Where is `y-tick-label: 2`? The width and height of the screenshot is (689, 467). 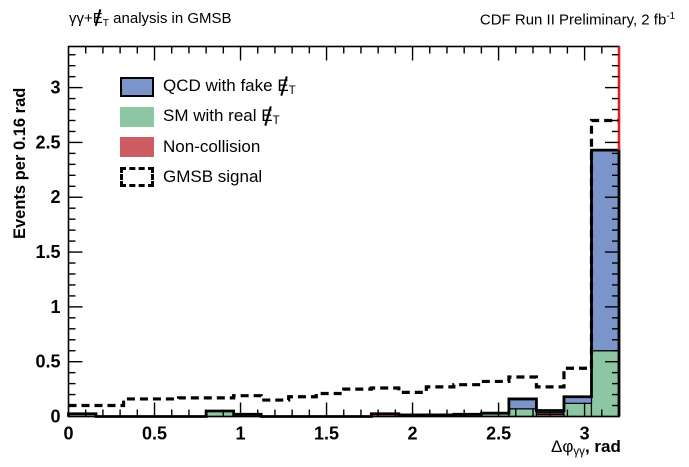 y-tick-label: 2 is located at coordinates (55, 197).